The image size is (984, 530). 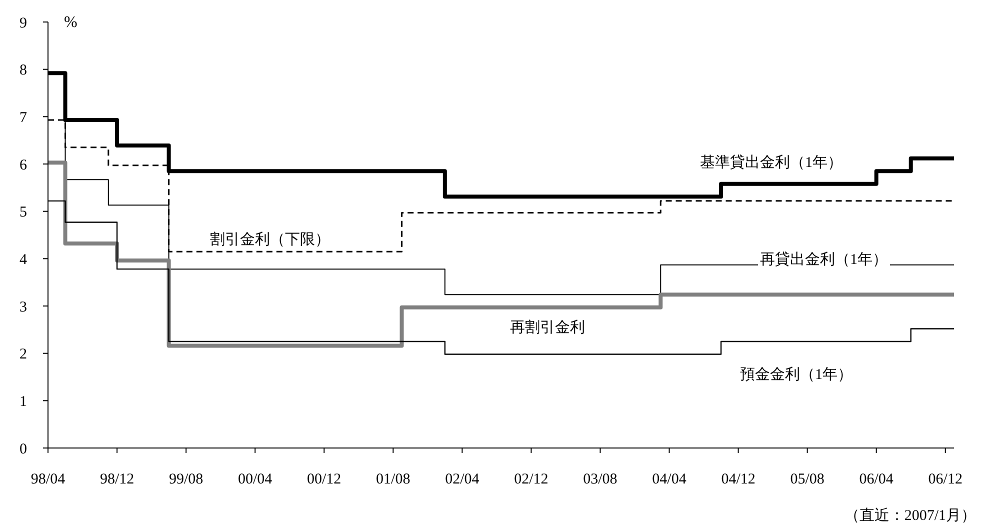 What do you see at coordinates (48, 480) in the screenshot?
I see `x-tick-label: 98/04` at bounding box center [48, 480].